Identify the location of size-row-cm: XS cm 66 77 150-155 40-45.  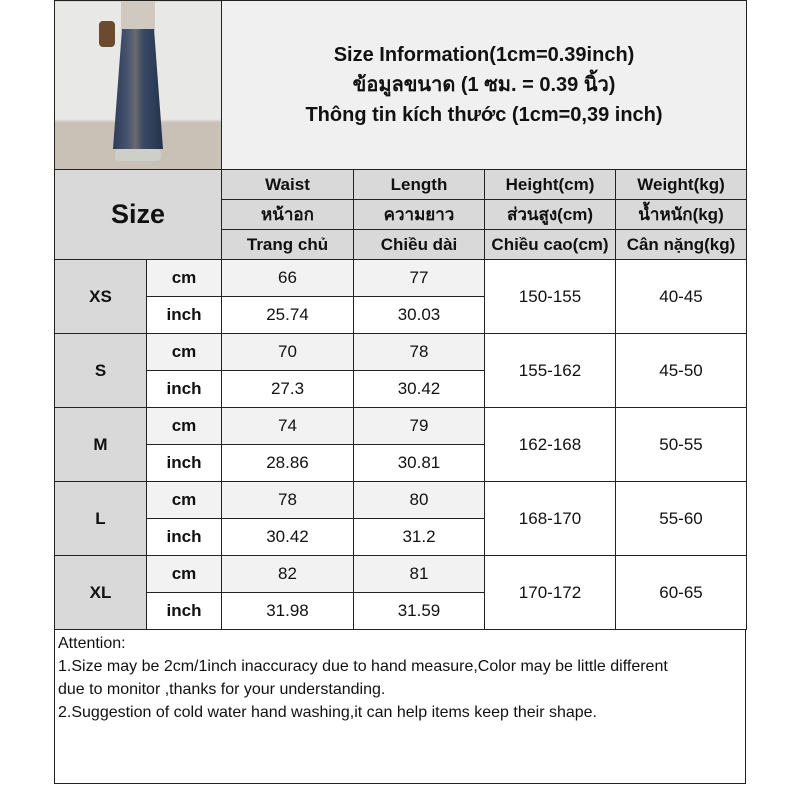
(401, 296).